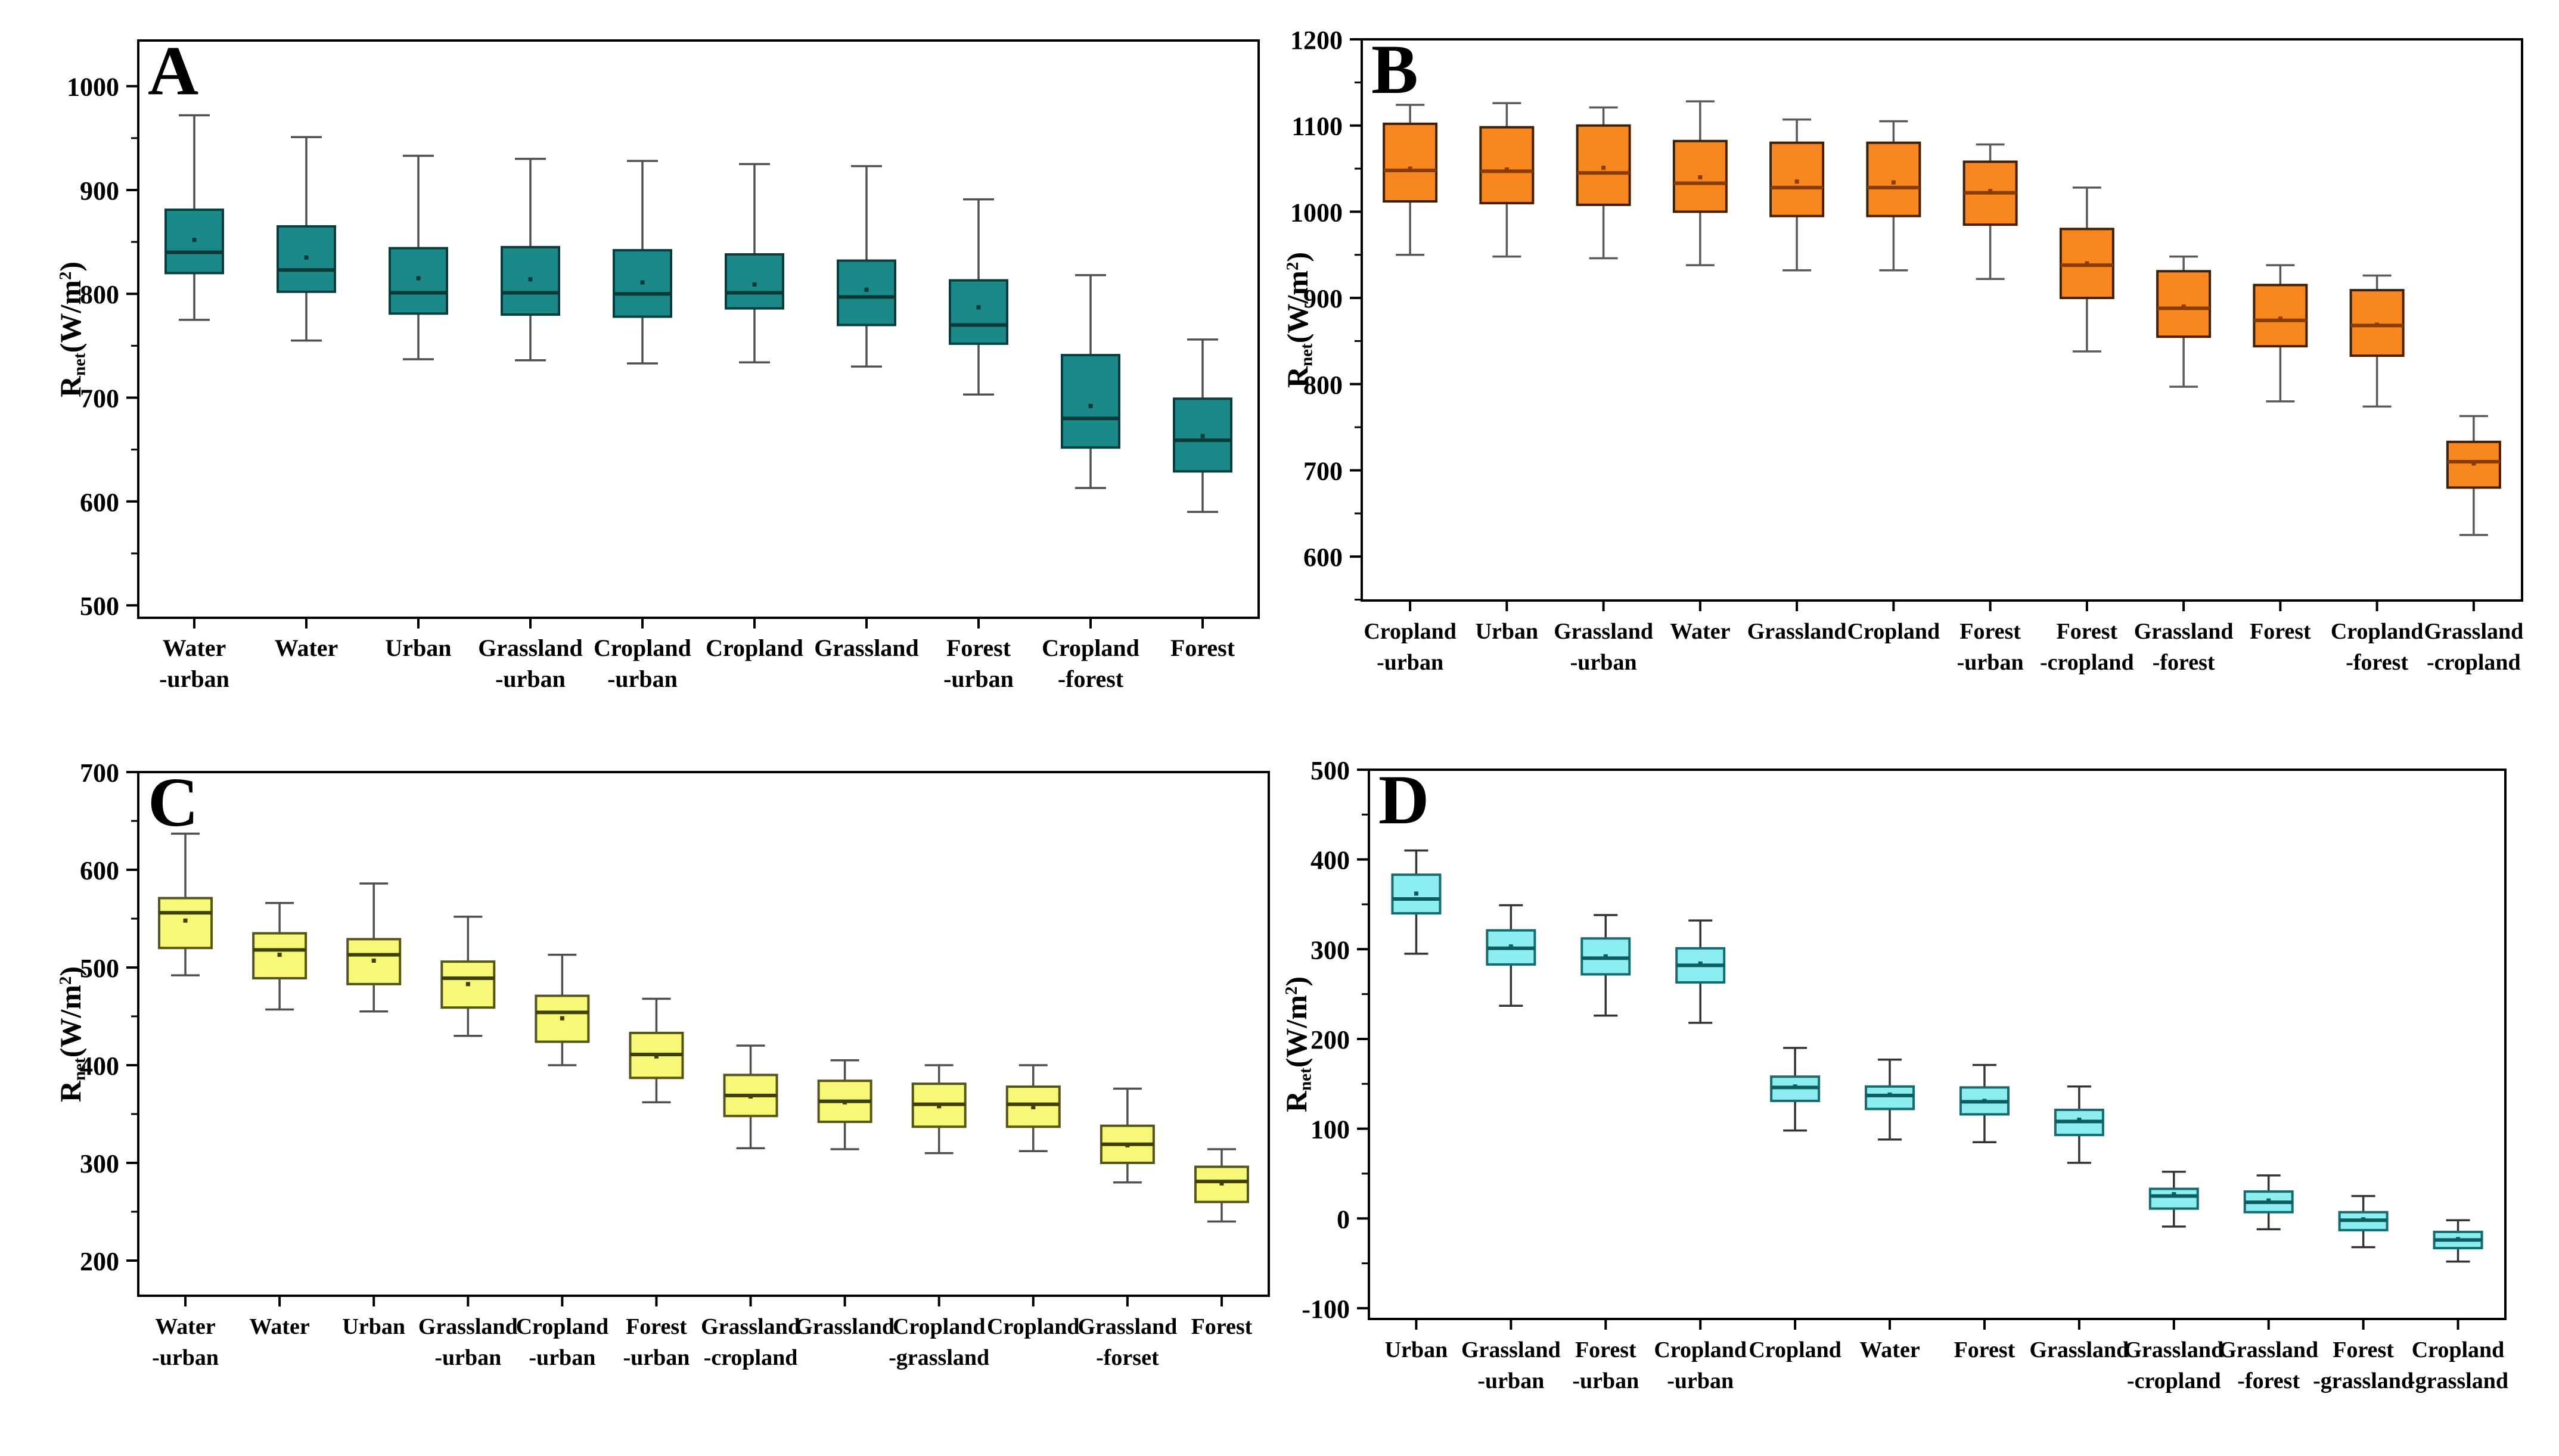  Describe the element at coordinates (99, 606) in the screenshot. I see `y-tick-label: 500` at that location.